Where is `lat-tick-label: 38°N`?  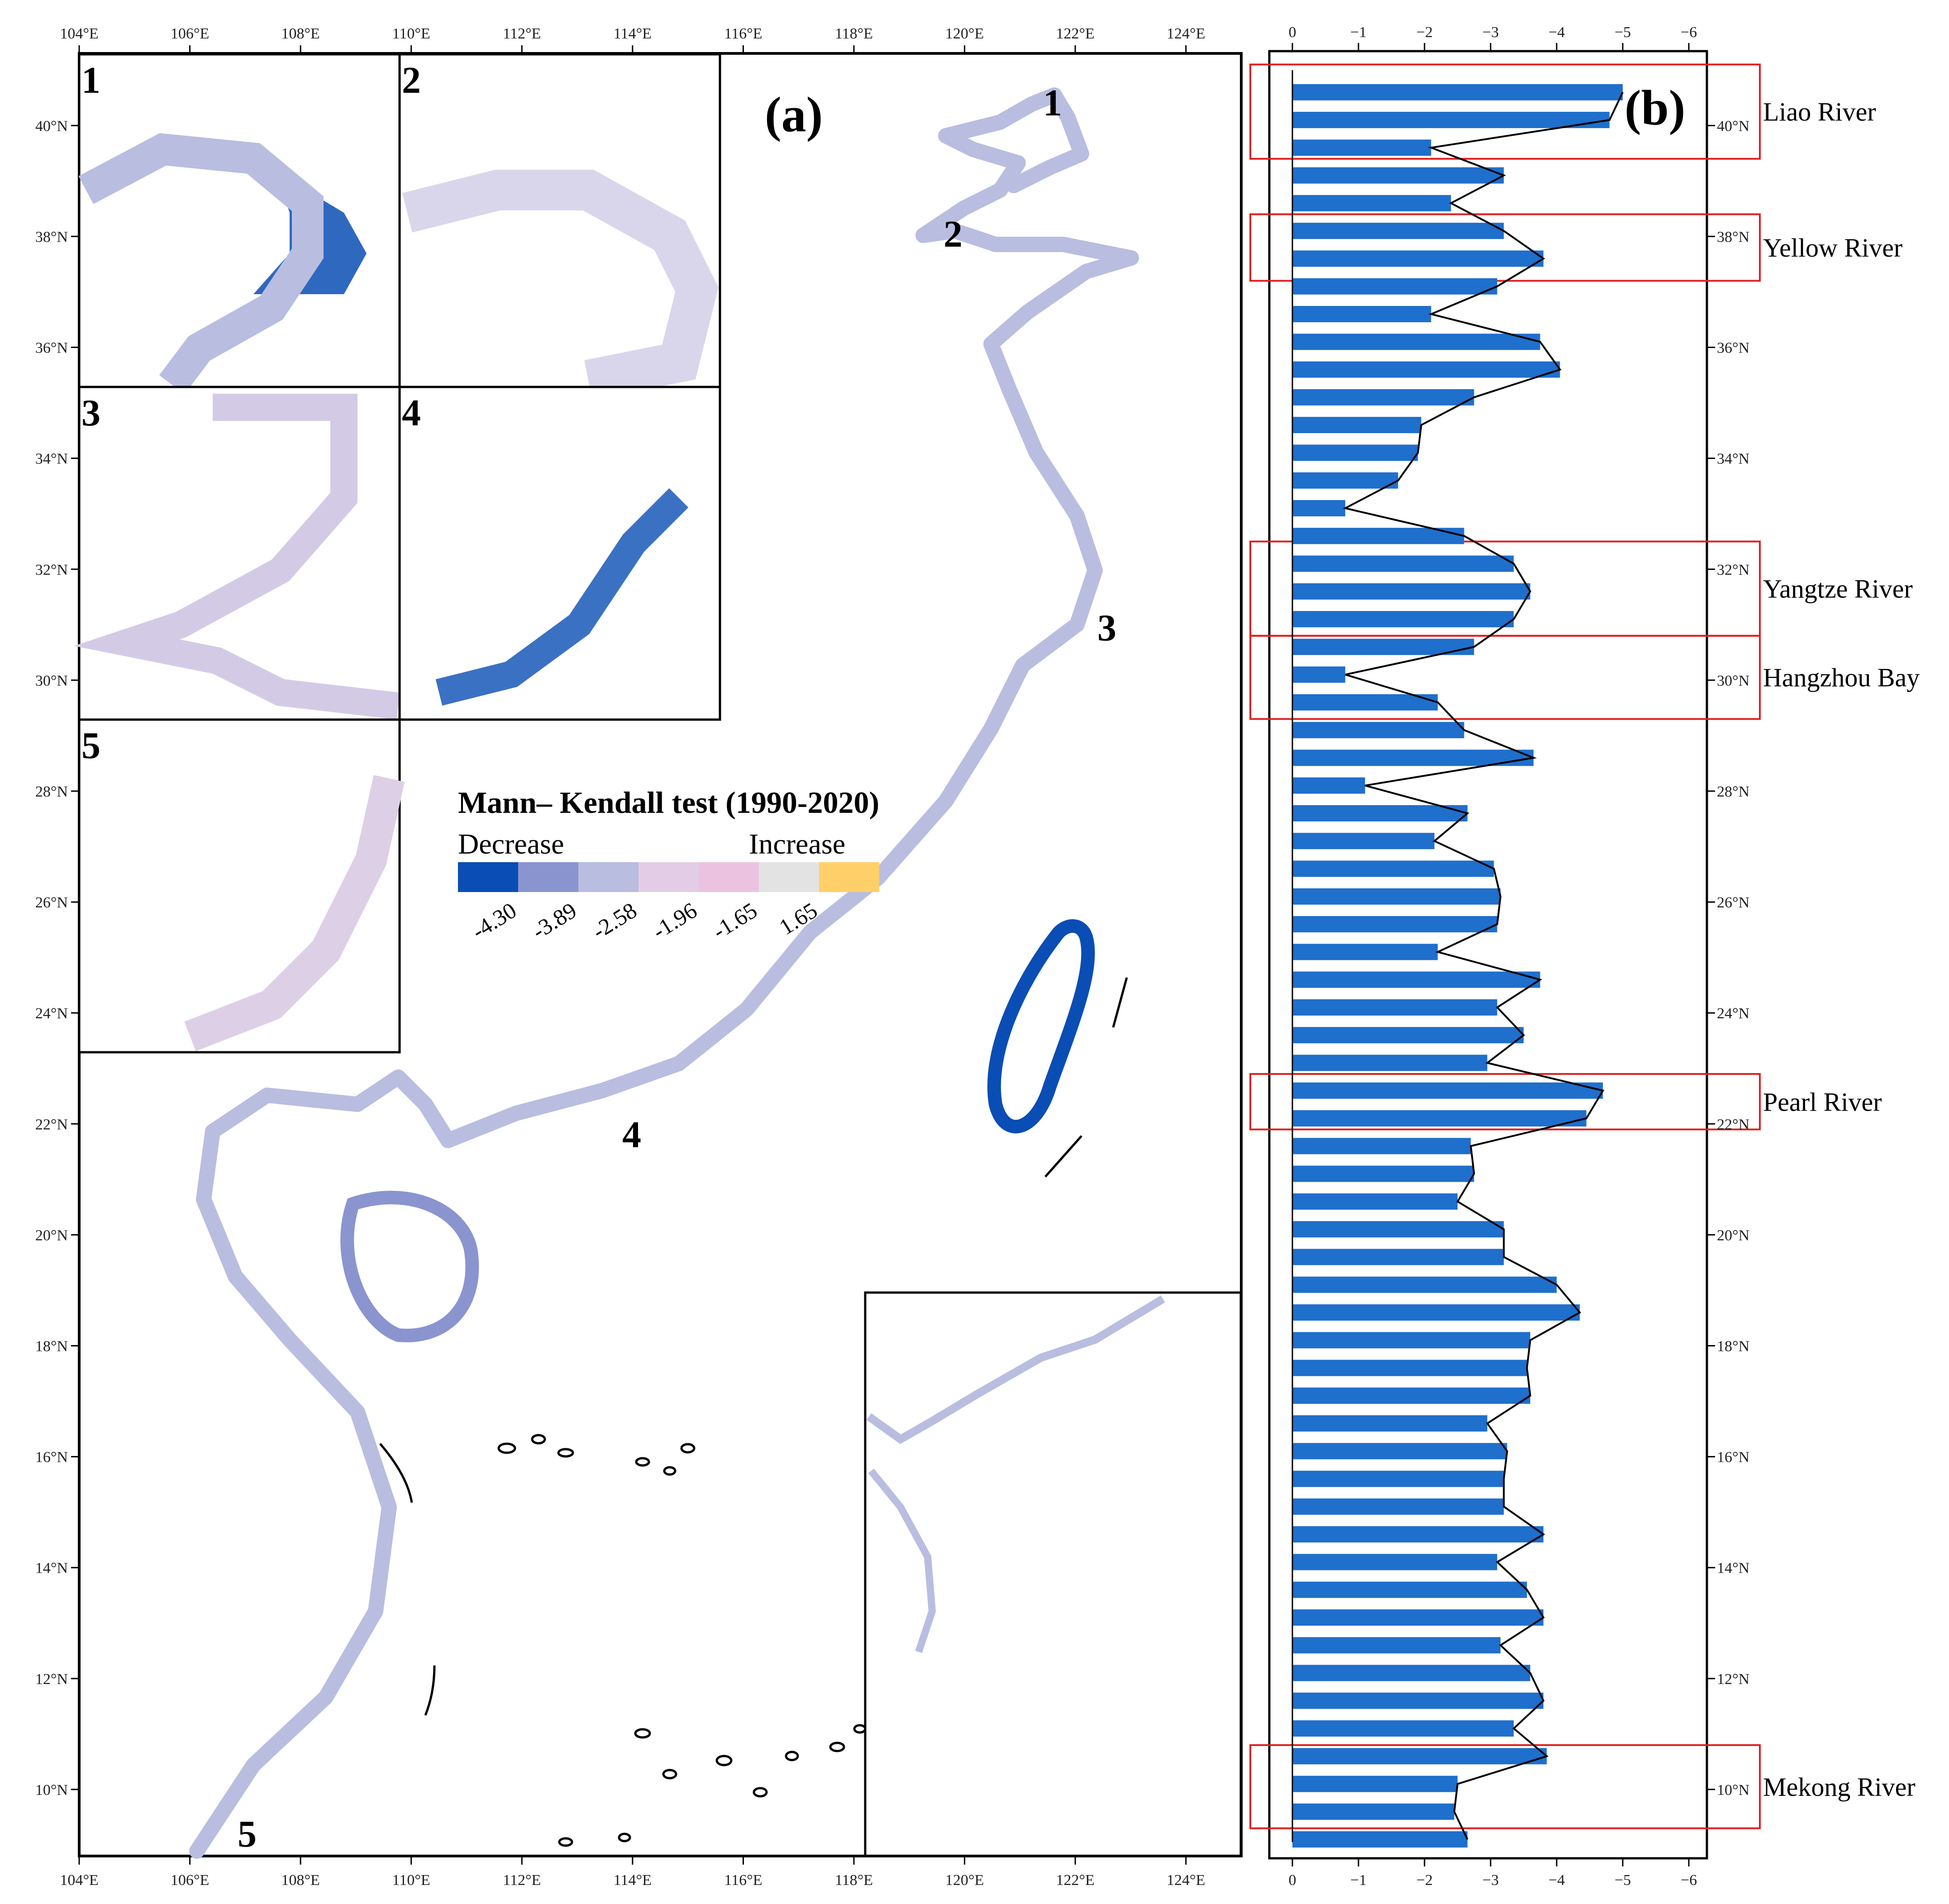
lat-tick-label: 38°N is located at coordinates (51, 237).